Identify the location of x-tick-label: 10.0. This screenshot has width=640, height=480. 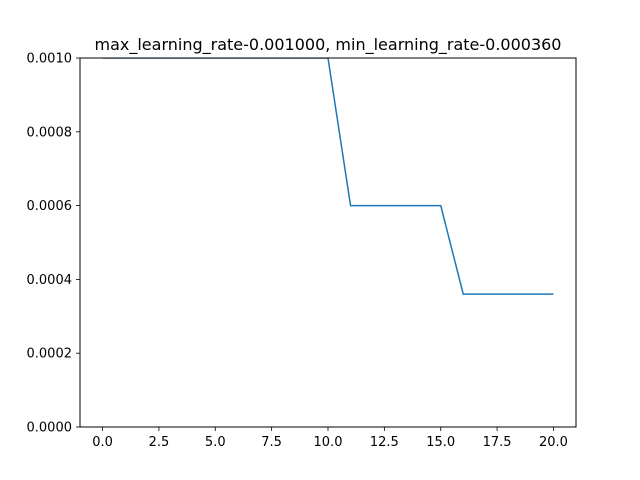
(328, 442).